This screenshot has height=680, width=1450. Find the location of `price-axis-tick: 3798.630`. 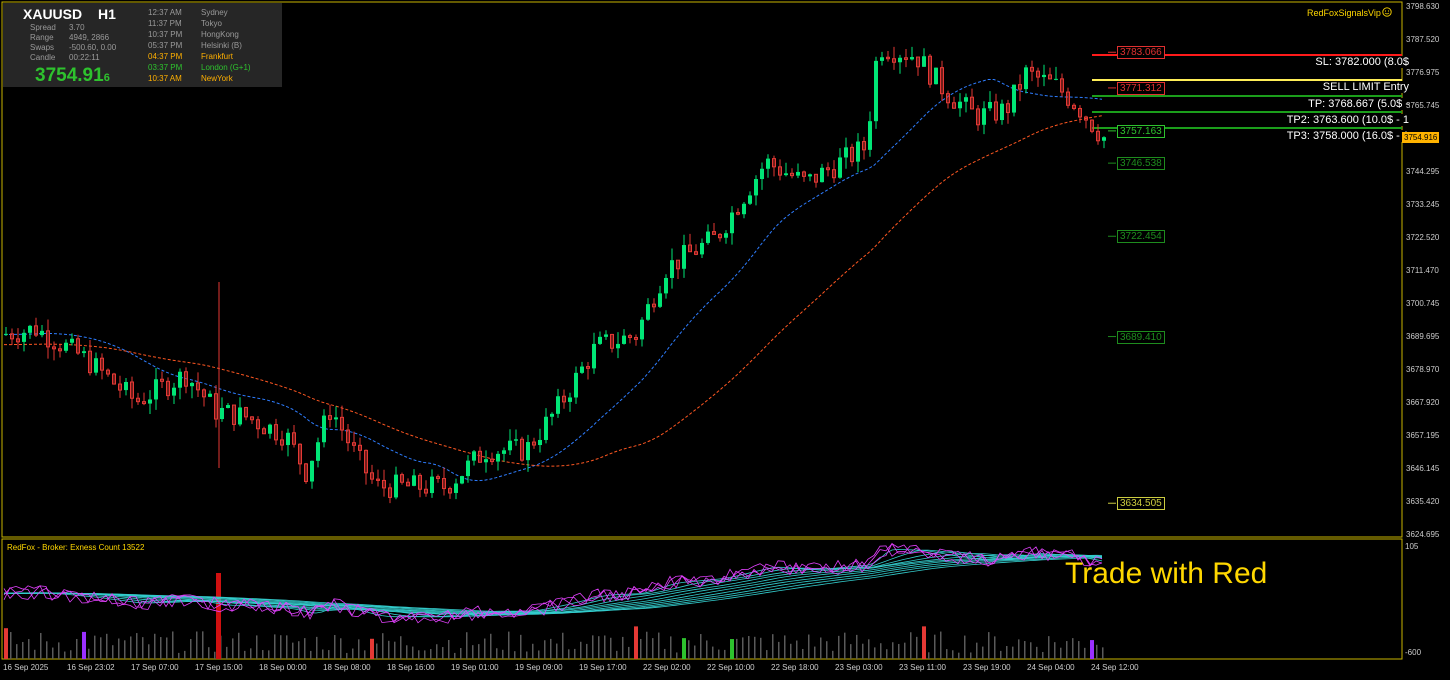

price-axis-tick: 3798.630 is located at coordinates (1423, 6).